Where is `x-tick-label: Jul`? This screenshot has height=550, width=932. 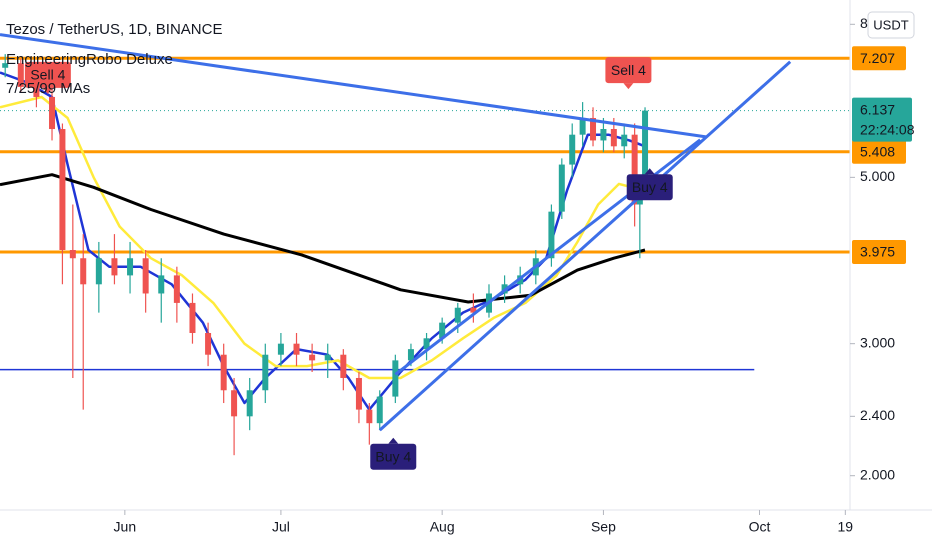 x-tick-label: Jul is located at coordinates (281, 527).